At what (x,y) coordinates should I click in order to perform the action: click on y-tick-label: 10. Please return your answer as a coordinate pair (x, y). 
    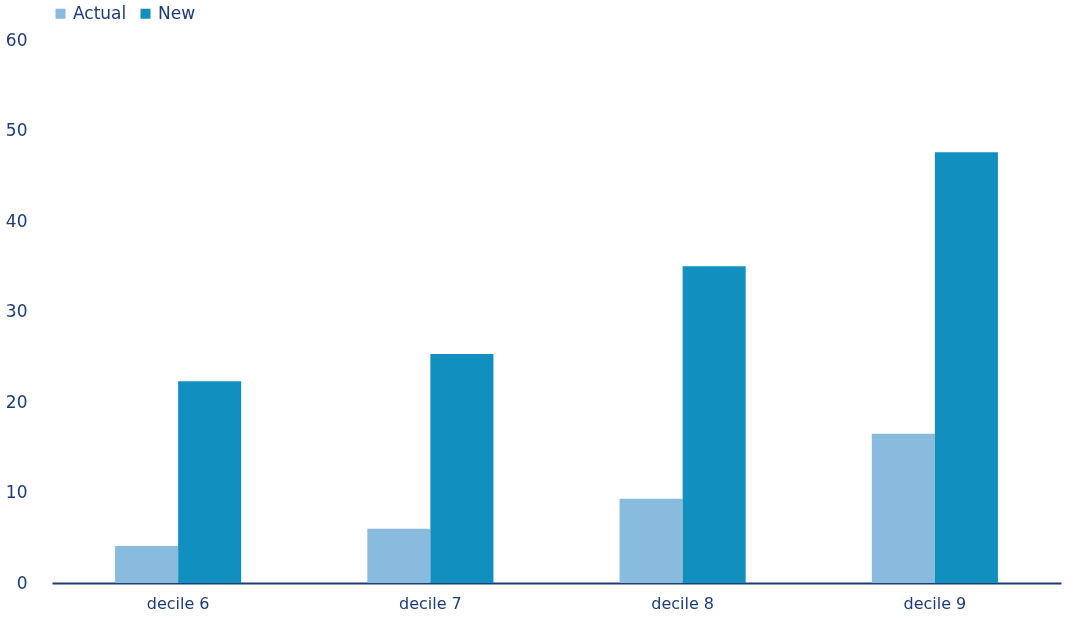
    Looking at the image, I should click on (16, 492).